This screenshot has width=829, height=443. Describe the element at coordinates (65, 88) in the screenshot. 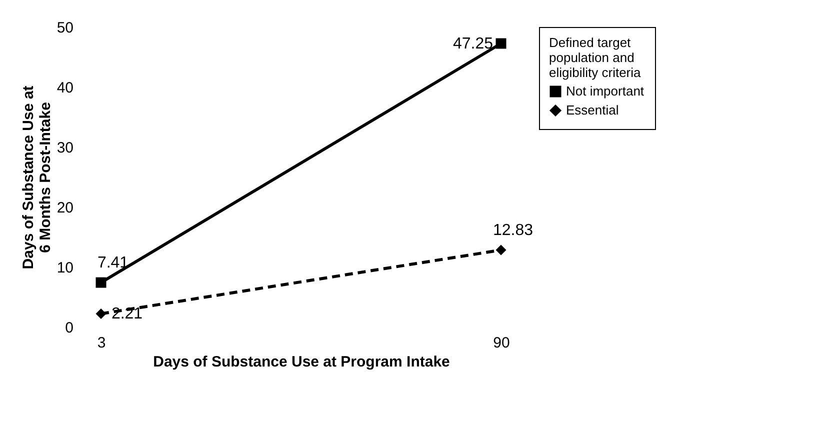

I see `y-tick-label: 40` at that location.